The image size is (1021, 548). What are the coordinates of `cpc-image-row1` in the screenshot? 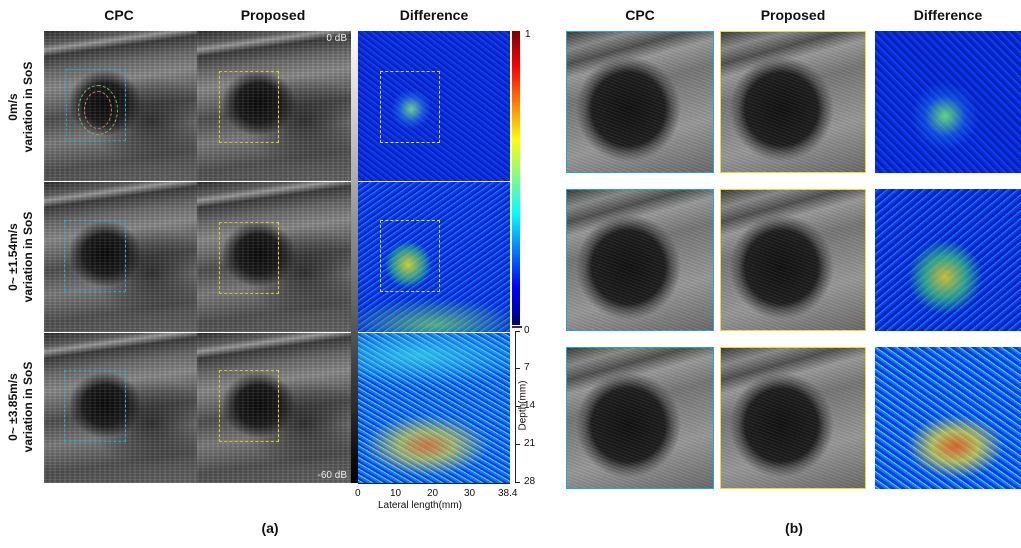 It's located at (120, 106).